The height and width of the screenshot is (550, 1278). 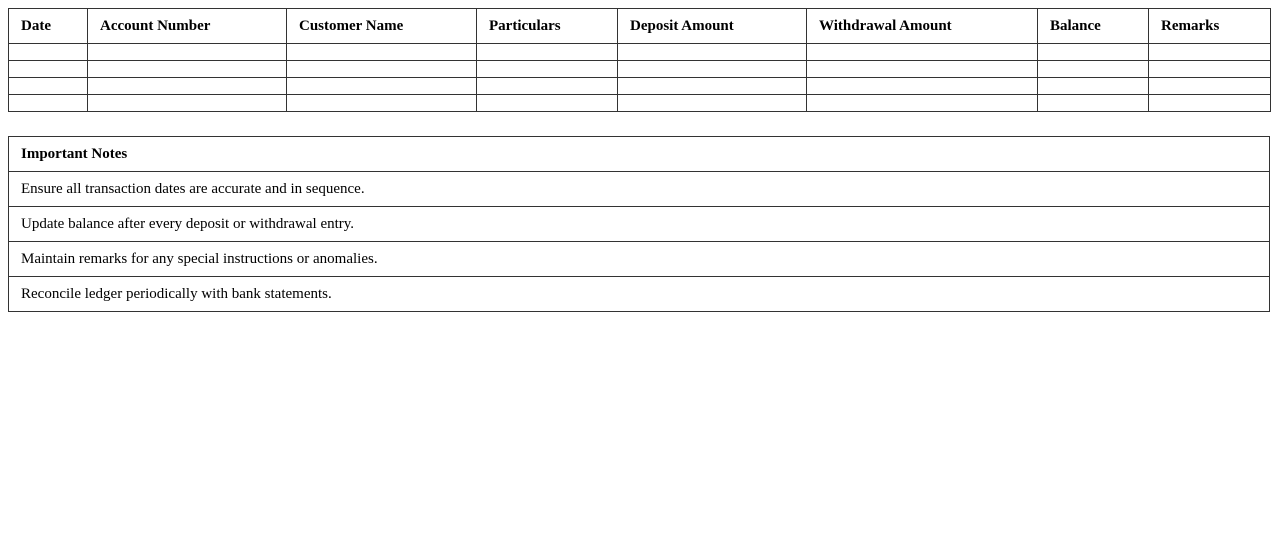 What do you see at coordinates (1209, 26) in the screenshot?
I see `column-header-remarks: Remarks` at bounding box center [1209, 26].